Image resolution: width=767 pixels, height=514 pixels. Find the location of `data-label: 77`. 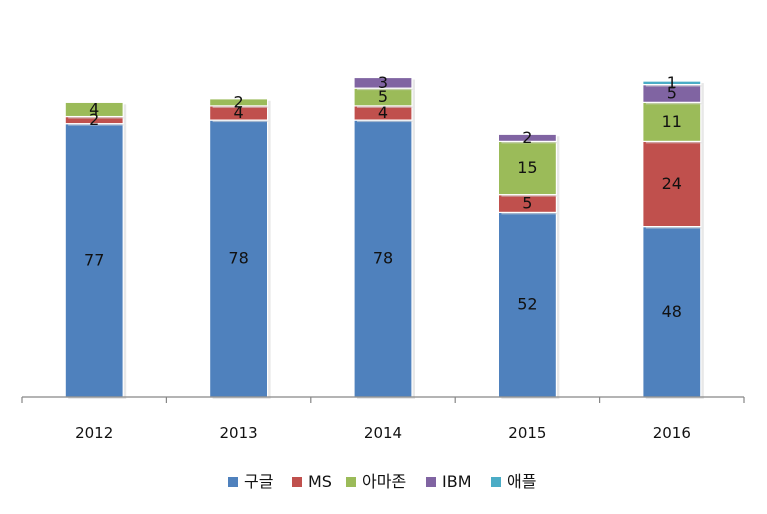

data-label: 77 is located at coordinates (94, 259).